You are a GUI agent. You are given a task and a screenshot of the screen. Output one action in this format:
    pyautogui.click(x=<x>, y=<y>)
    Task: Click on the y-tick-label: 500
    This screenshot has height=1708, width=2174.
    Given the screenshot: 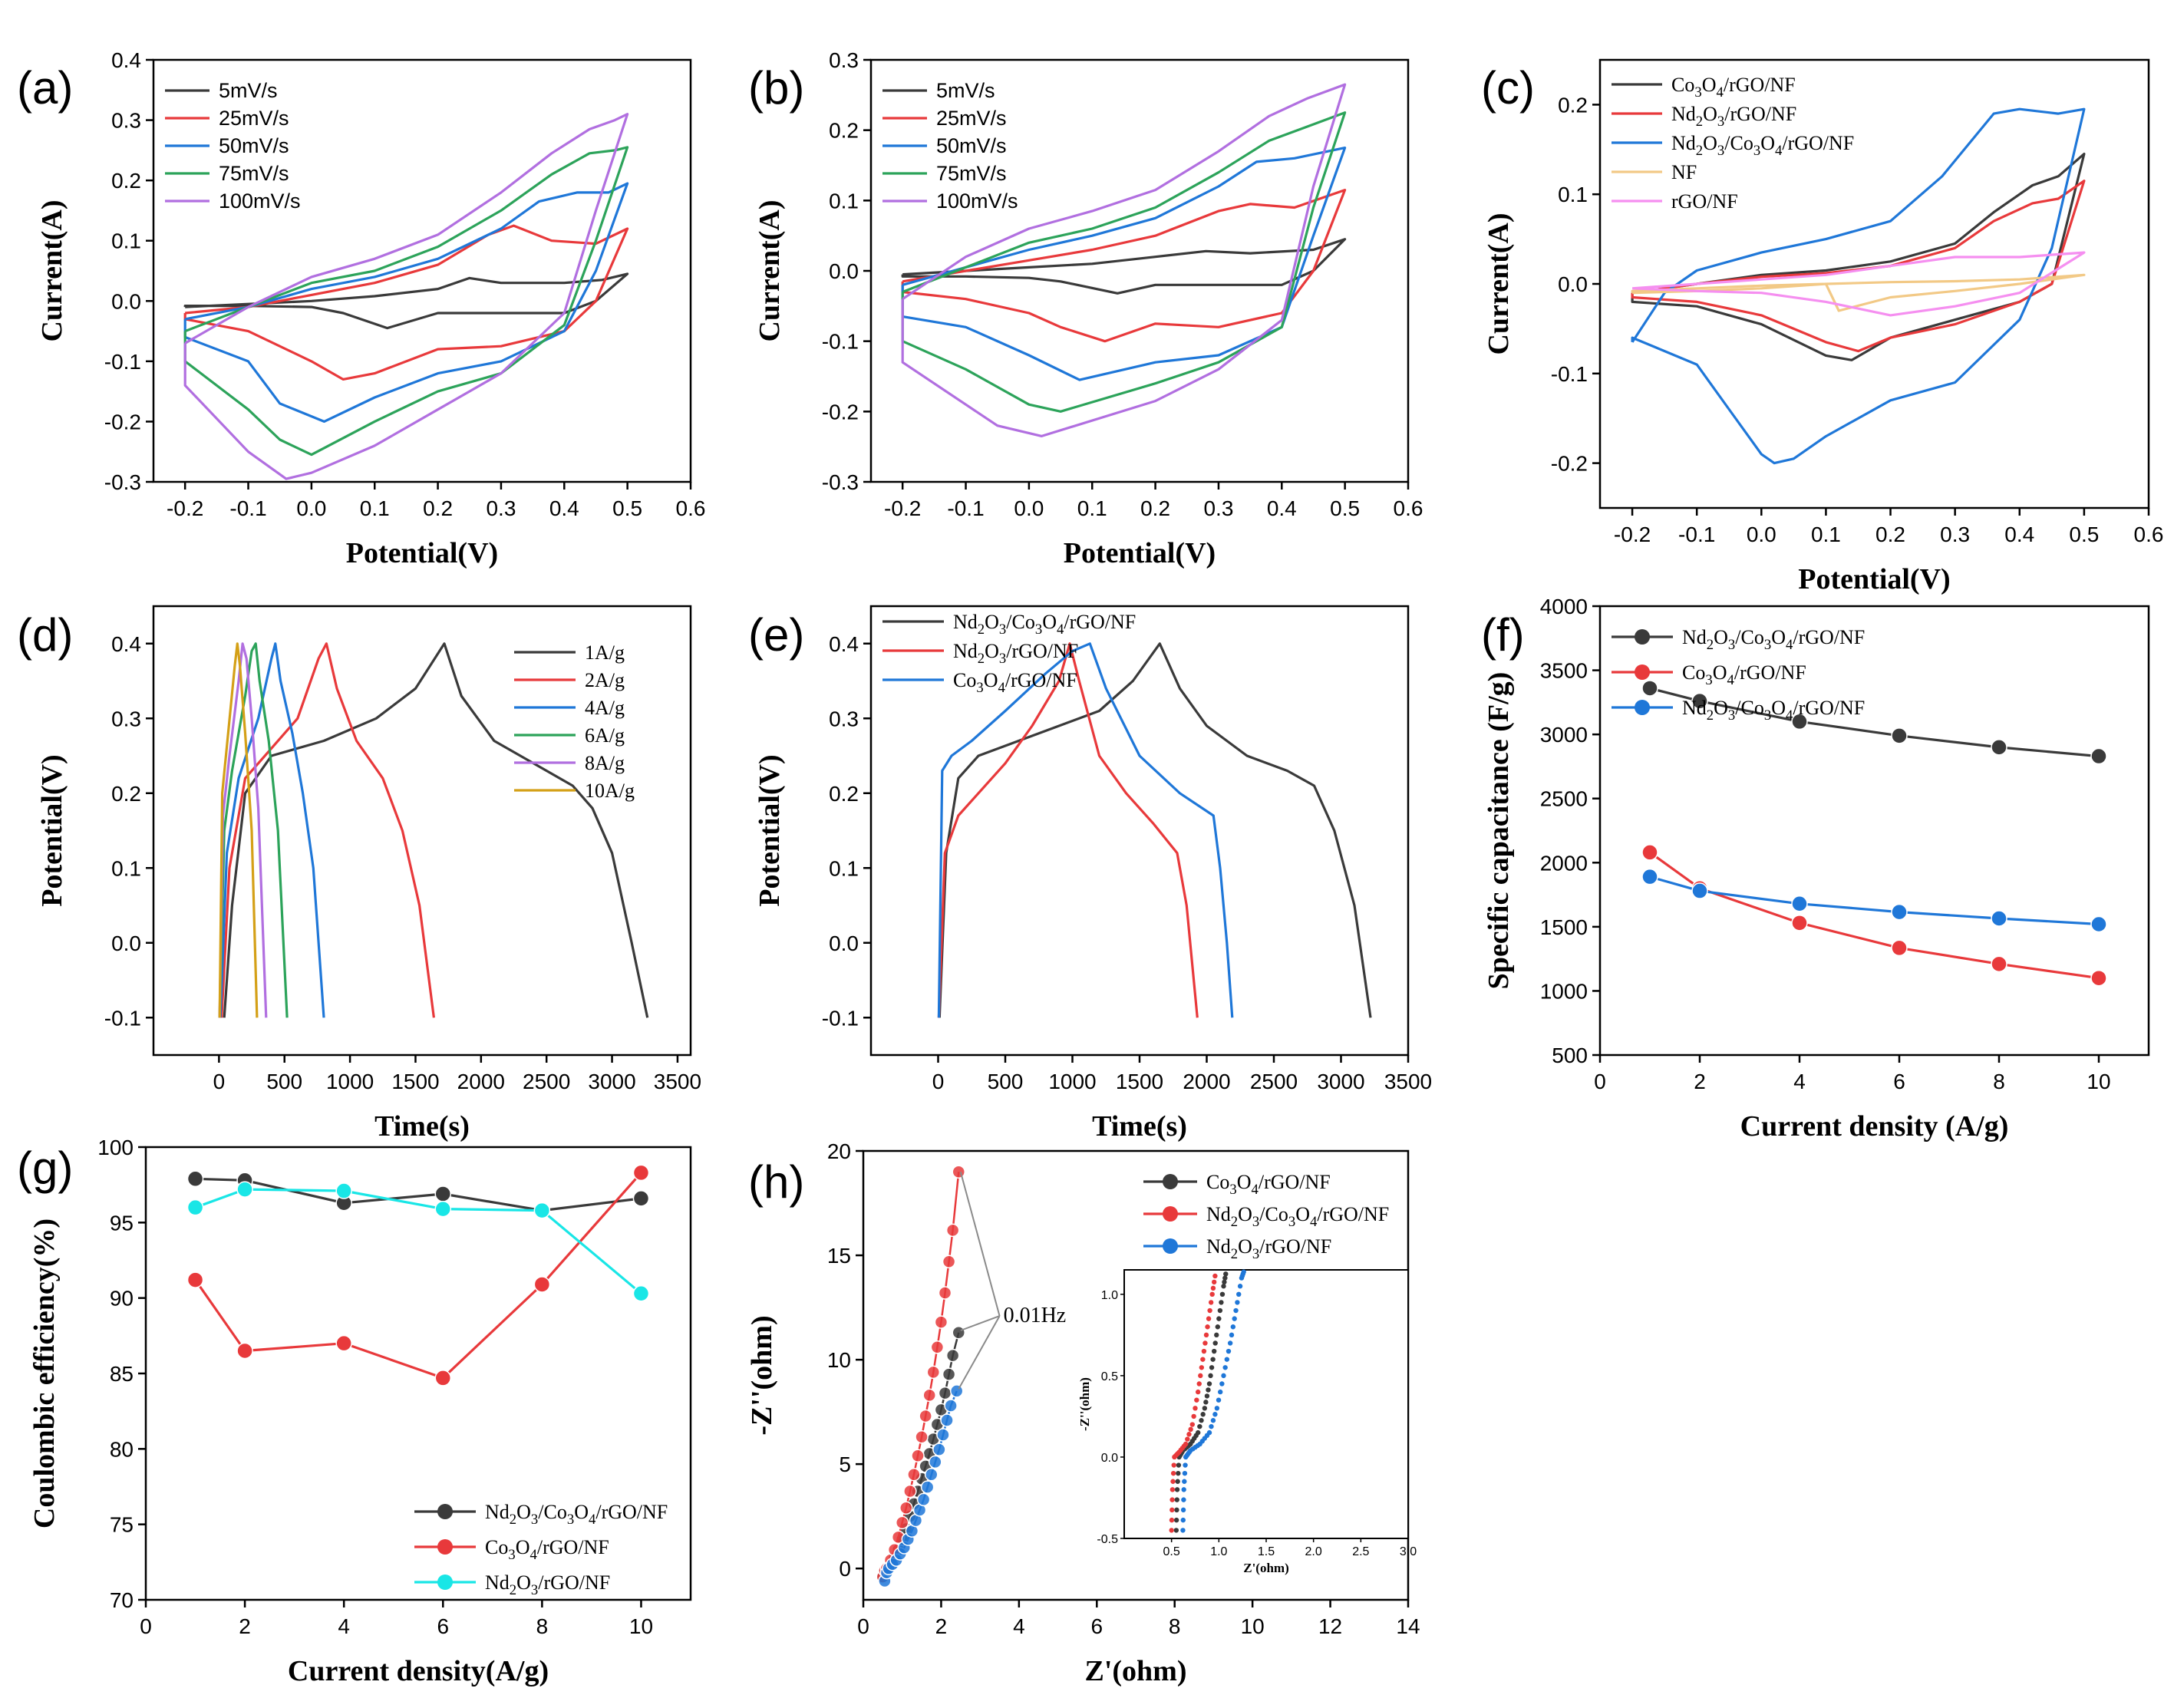 What is the action you would take?
    pyautogui.click(x=1570, y=1056)
    